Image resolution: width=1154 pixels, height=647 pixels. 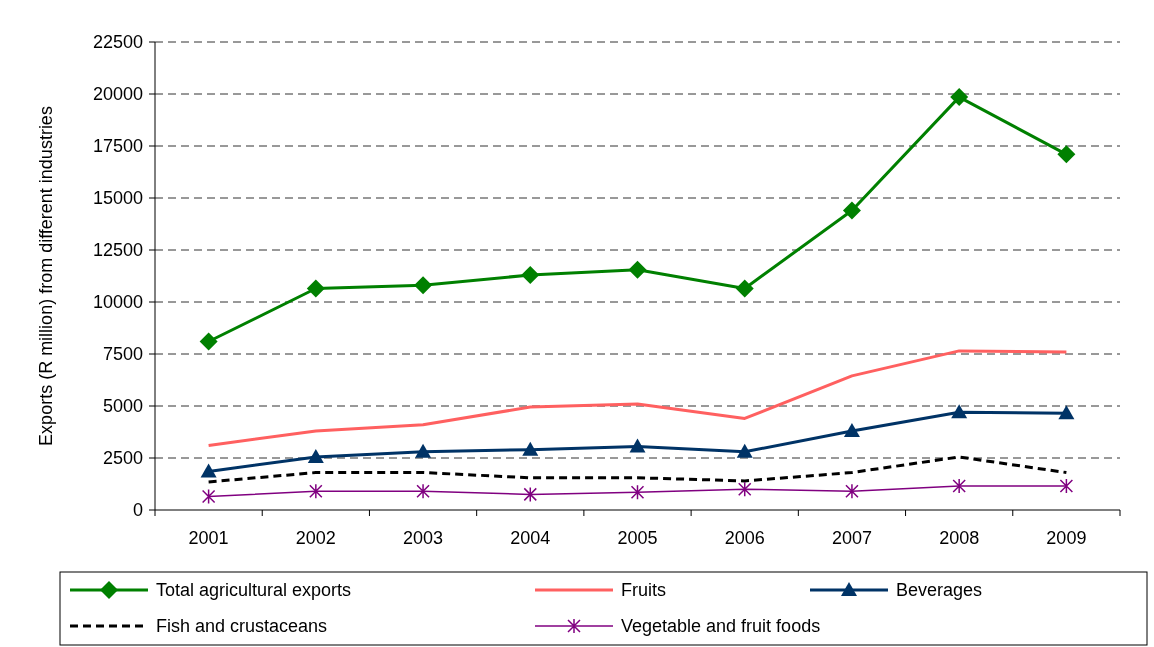 What do you see at coordinates (117, 198) in the screenshot?
I see `y-tick-label: 15000` at bounding box center [117, 198].